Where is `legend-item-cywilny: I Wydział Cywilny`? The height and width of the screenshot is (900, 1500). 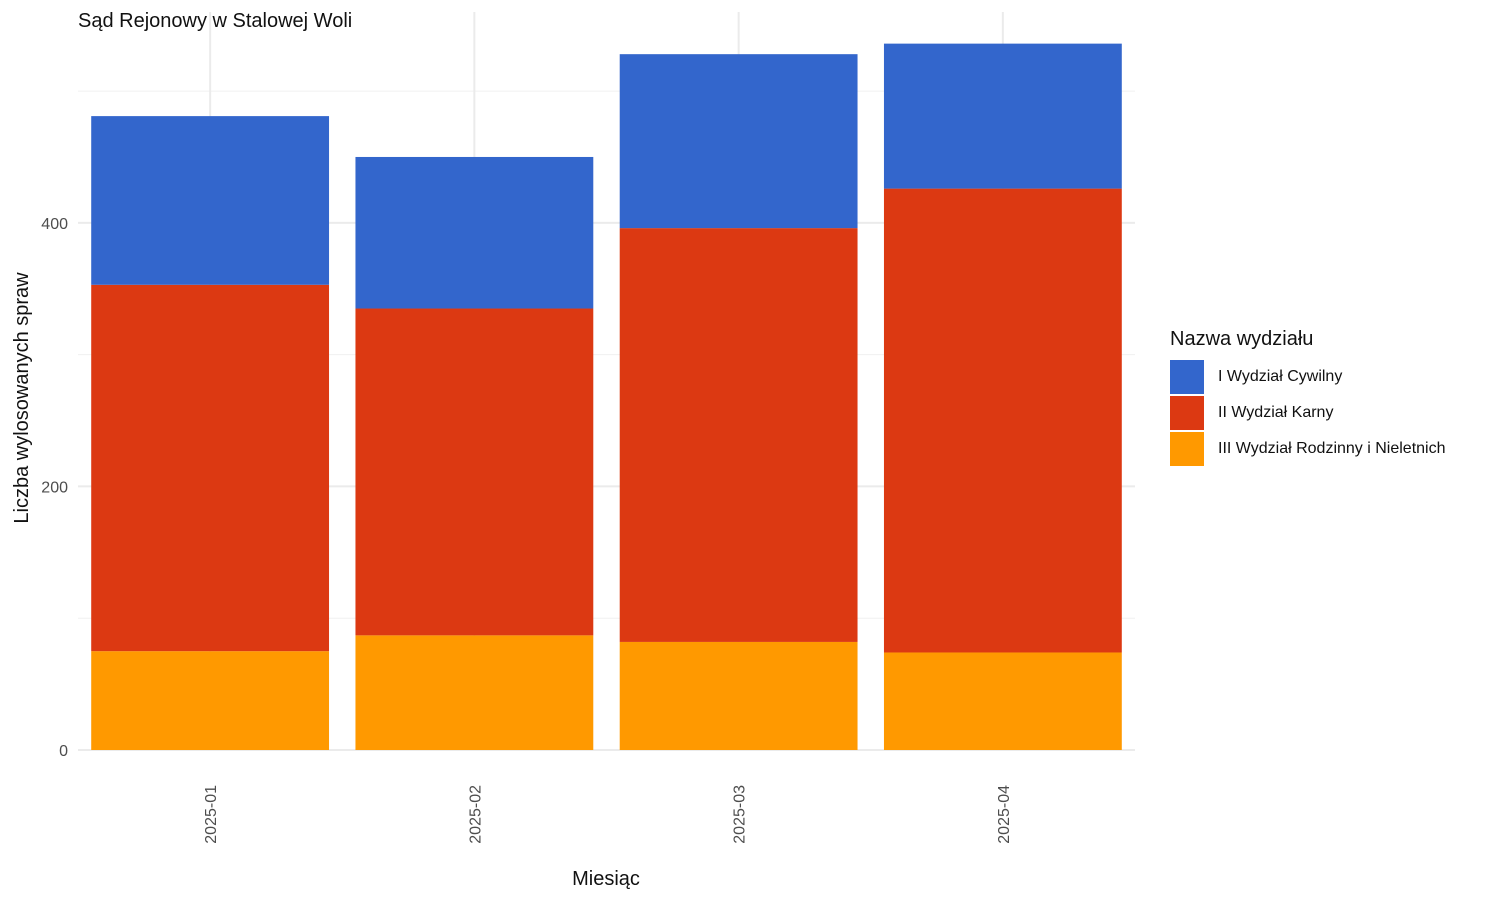
legend-item-cywilny: I Wydział Cywilny is located at coordinates (1308, 377).